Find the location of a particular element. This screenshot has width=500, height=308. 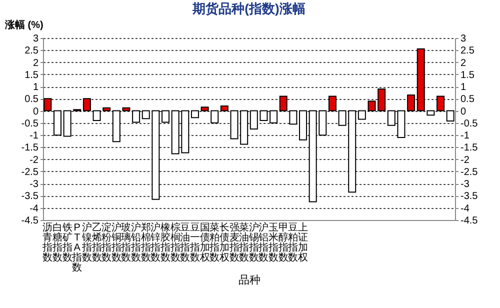

y-tick-label: -2 is located at coordinates (34, 160).